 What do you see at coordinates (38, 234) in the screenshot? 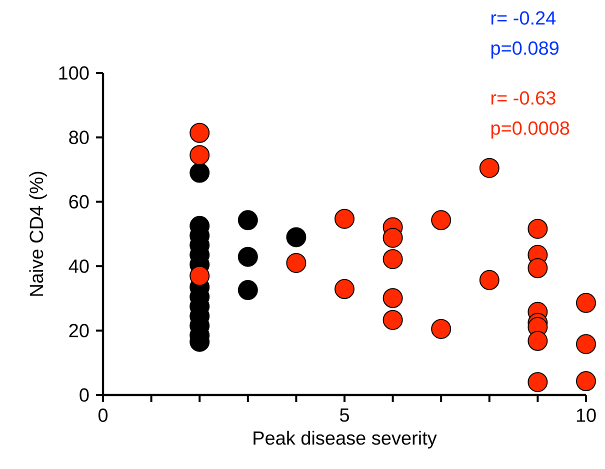
I see `y-axis-title: Naive CD4 (%)` at bounding box center [38, 234].